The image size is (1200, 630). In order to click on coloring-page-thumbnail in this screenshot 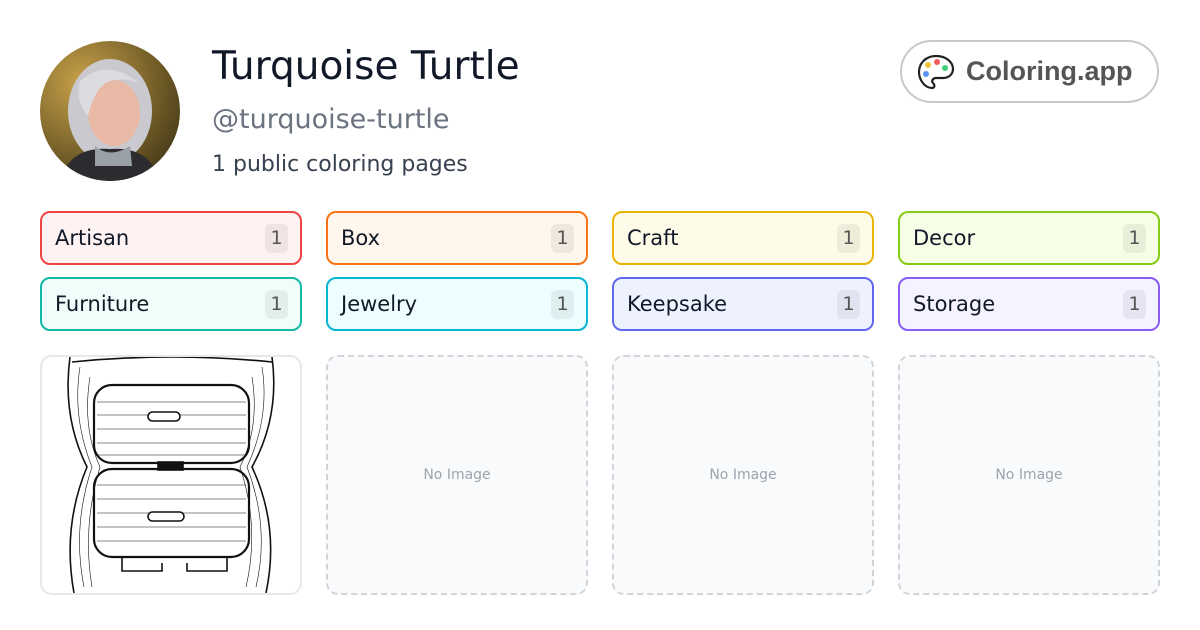, I will do `click(171, 475)`.